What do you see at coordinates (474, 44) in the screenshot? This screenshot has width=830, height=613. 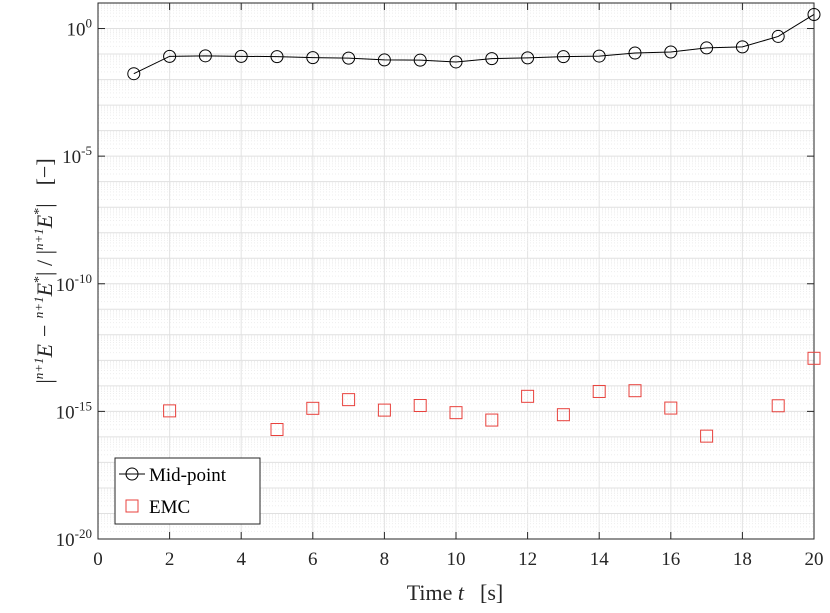 I see `series-line-mid-point` at bounding box center [474, 44].